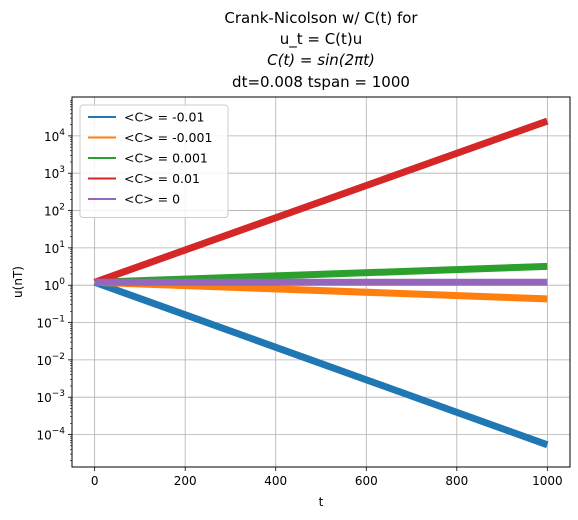 This screenshot has width=578, height=520. I want to click on y-tick-exponent: −4, so click(59, 432).